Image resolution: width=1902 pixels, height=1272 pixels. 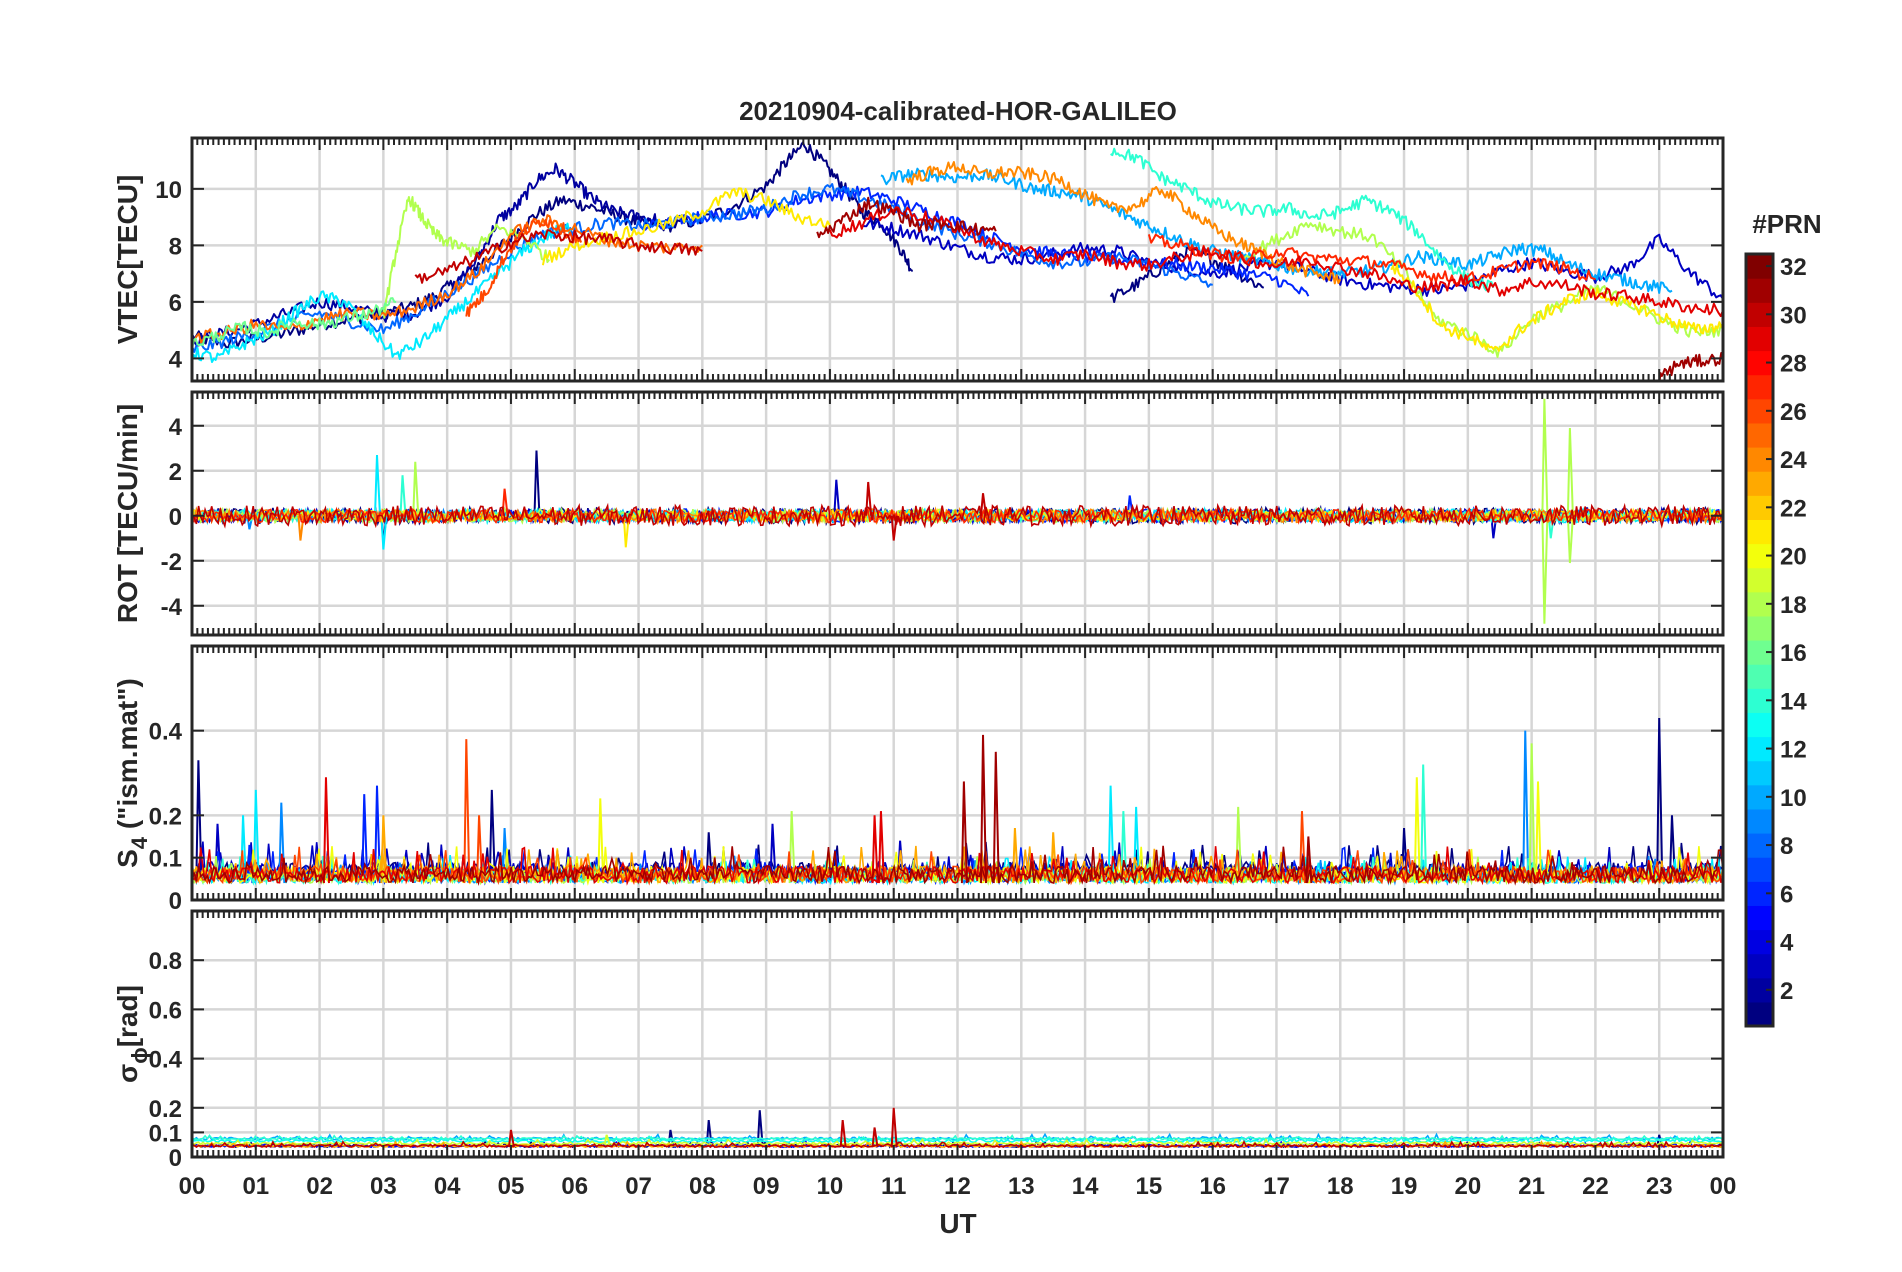 I want to click on colorbar-tick-label: 12, so click(x=1793, y=750).